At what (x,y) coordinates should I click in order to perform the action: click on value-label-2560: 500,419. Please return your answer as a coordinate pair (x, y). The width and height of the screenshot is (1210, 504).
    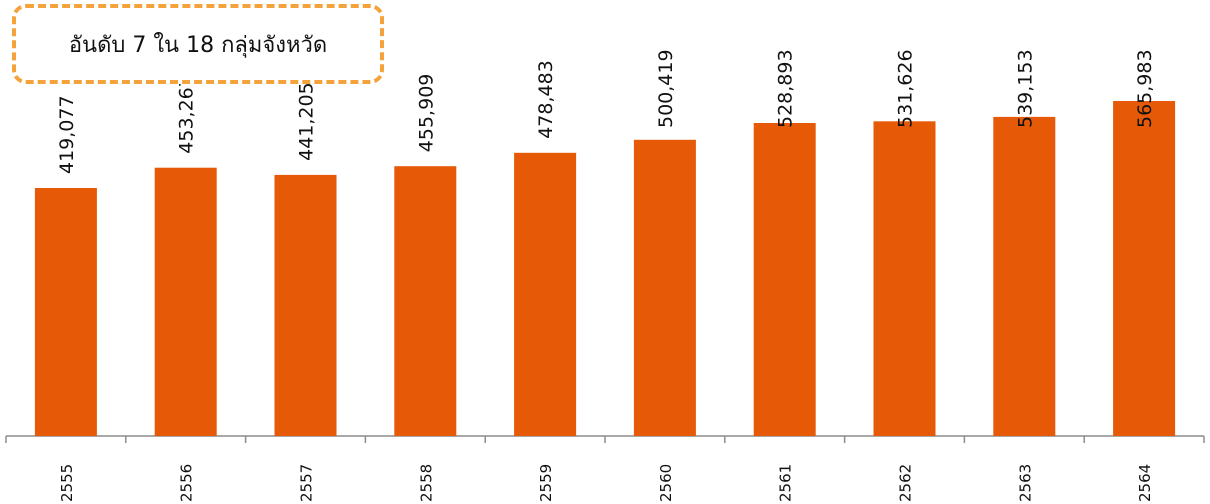
    Looking at the image, I should click on (666, 88).